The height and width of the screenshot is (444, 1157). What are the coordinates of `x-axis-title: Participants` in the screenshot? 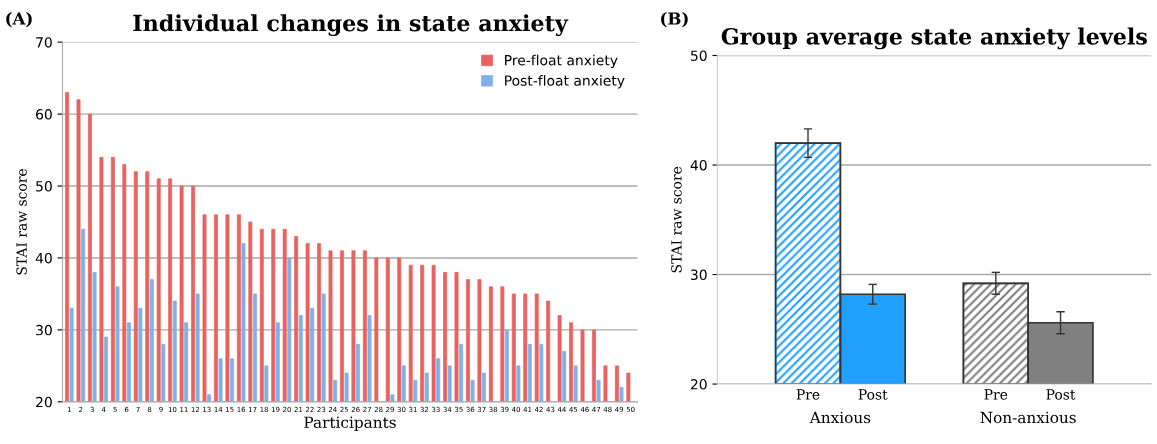 It's located at (350, 423).